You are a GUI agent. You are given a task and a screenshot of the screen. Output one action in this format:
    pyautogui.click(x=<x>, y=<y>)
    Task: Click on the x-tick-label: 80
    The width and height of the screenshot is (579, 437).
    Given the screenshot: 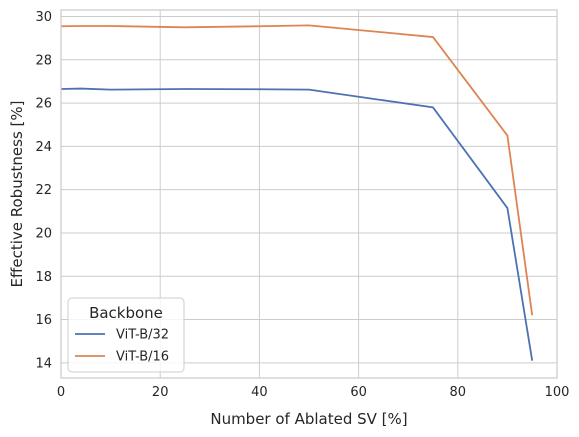 What is the action you would take?
    pyautogui.click(x=458, y=392)
    